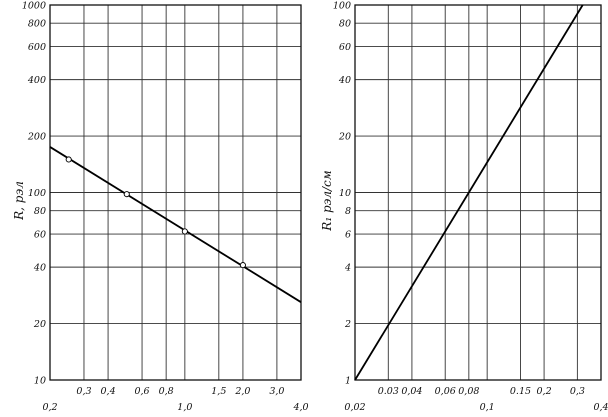 The image size is (608, 417). I want to click on y-tick-label: 200, so click(36, 137).